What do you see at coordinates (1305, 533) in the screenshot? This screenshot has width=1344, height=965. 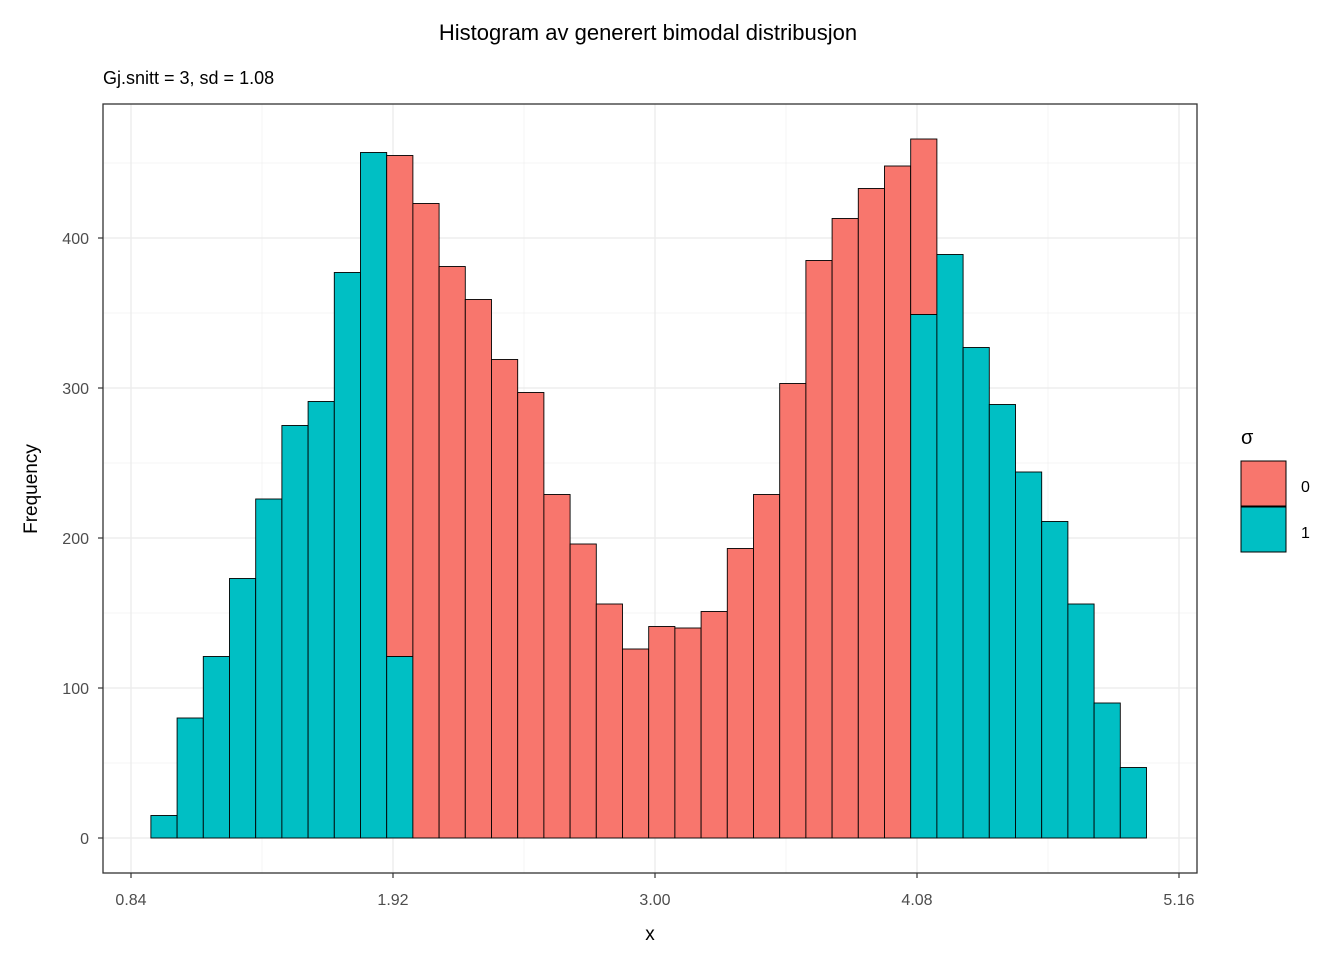 I see `legend-label-1: 1` at bounding box center [1305, 533].